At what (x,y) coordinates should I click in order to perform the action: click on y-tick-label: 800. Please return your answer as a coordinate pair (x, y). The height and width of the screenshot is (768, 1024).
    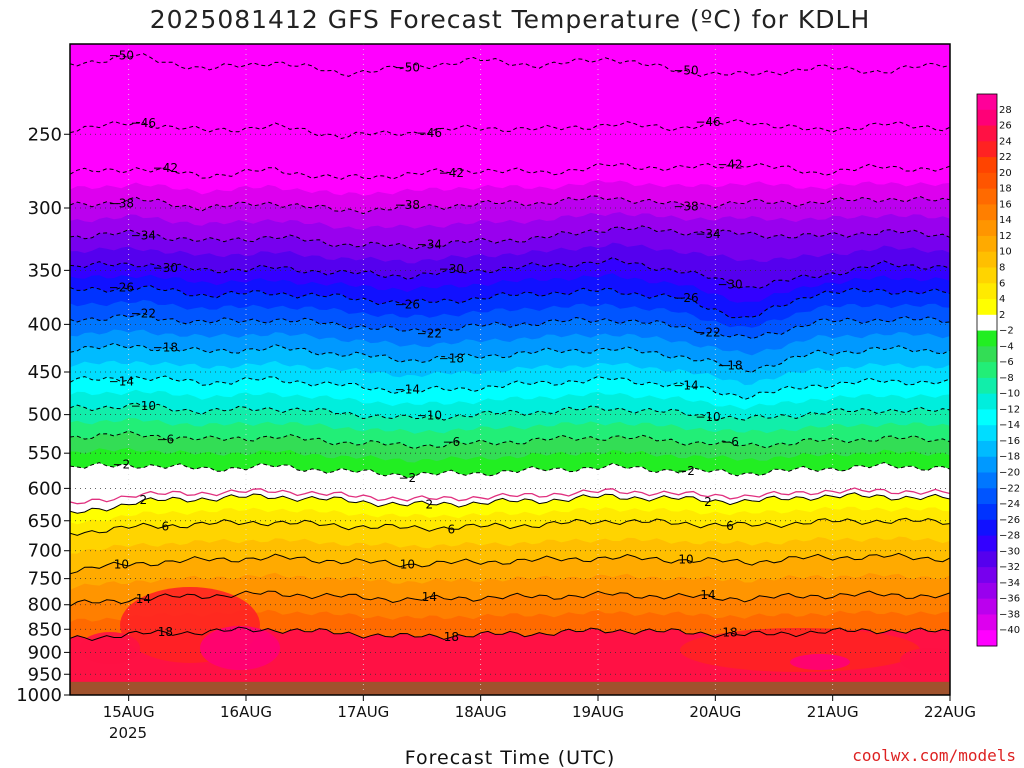
    Looking at the image, I should click on (45, 605).